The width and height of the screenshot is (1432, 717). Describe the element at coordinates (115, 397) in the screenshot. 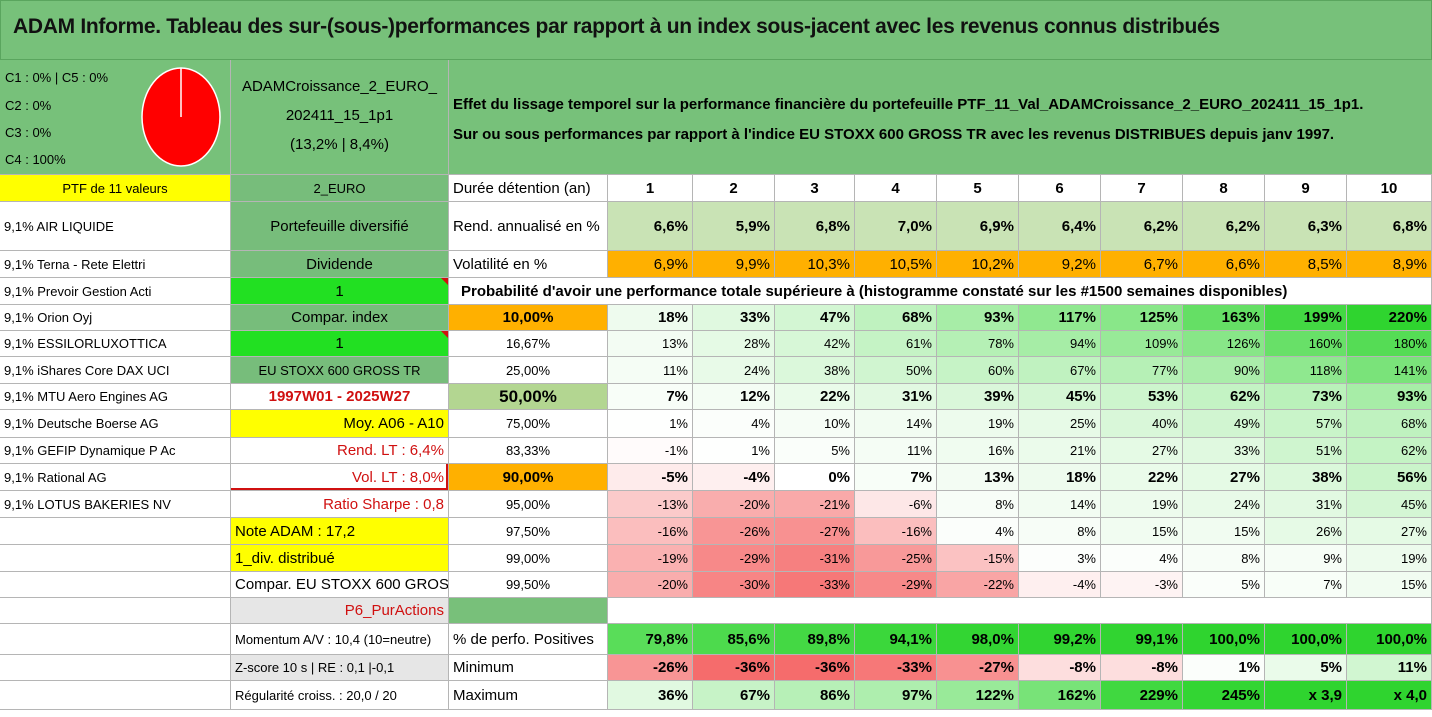

I see `holding-row: 9,1% MTU Aero Engines AG` at that location.